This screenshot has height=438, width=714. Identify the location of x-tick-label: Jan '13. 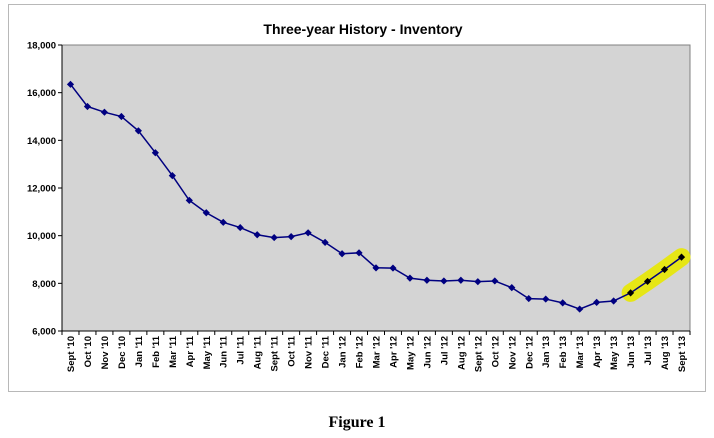
(546, 352).